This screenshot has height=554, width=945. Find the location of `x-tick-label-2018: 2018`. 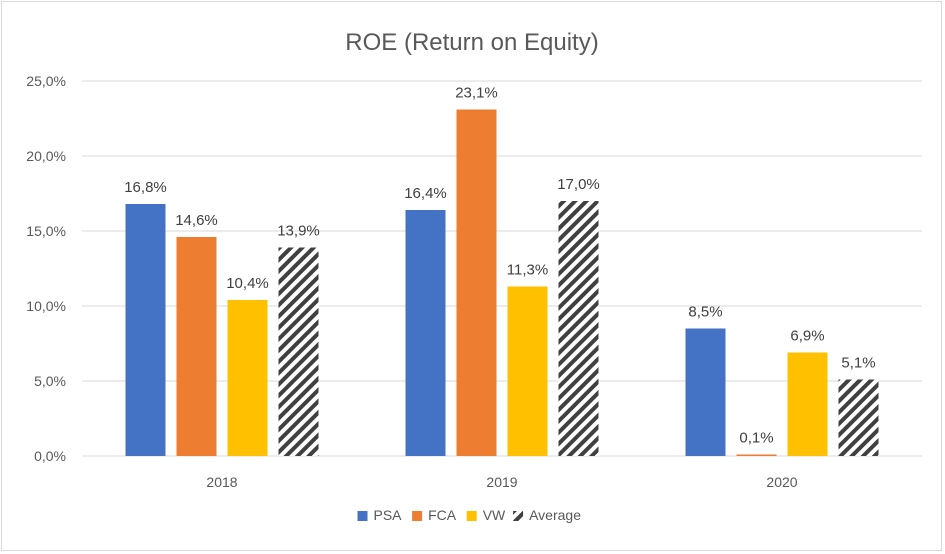

x-tick-label-2018: 2018 is located at coordinates (221, 482).